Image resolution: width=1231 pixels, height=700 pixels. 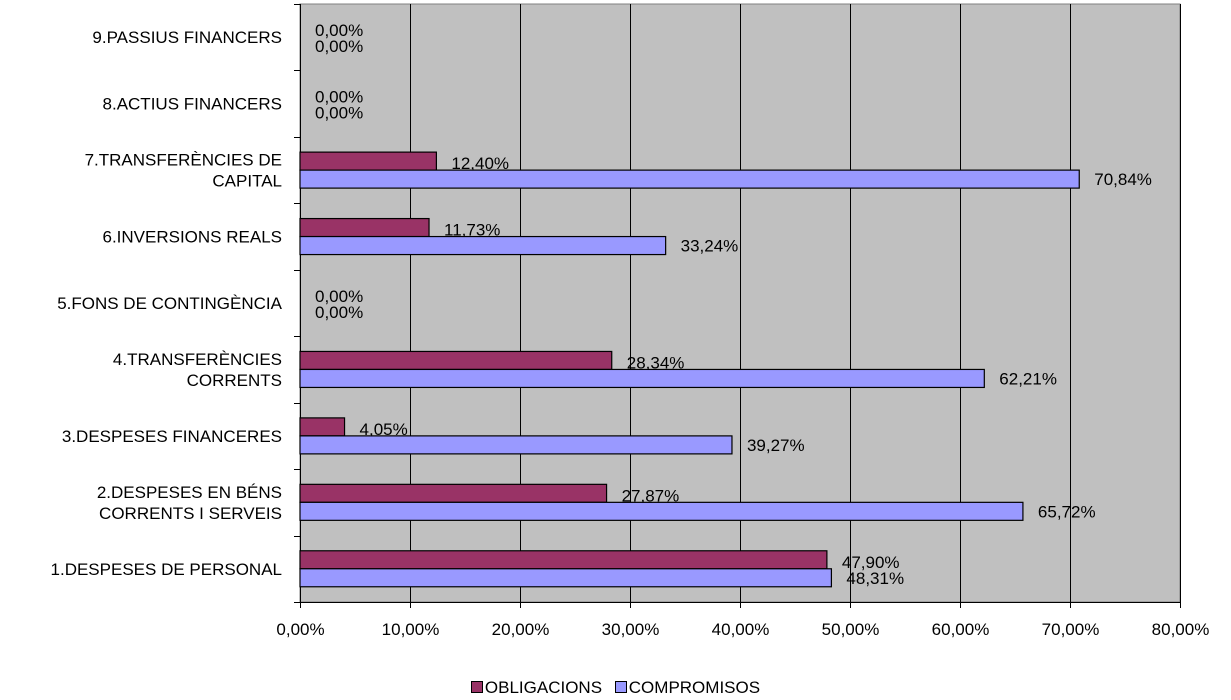 I want to click on chart-legend: OBLIGACIONS COMPROMISOS, so click(x=615, y=688).